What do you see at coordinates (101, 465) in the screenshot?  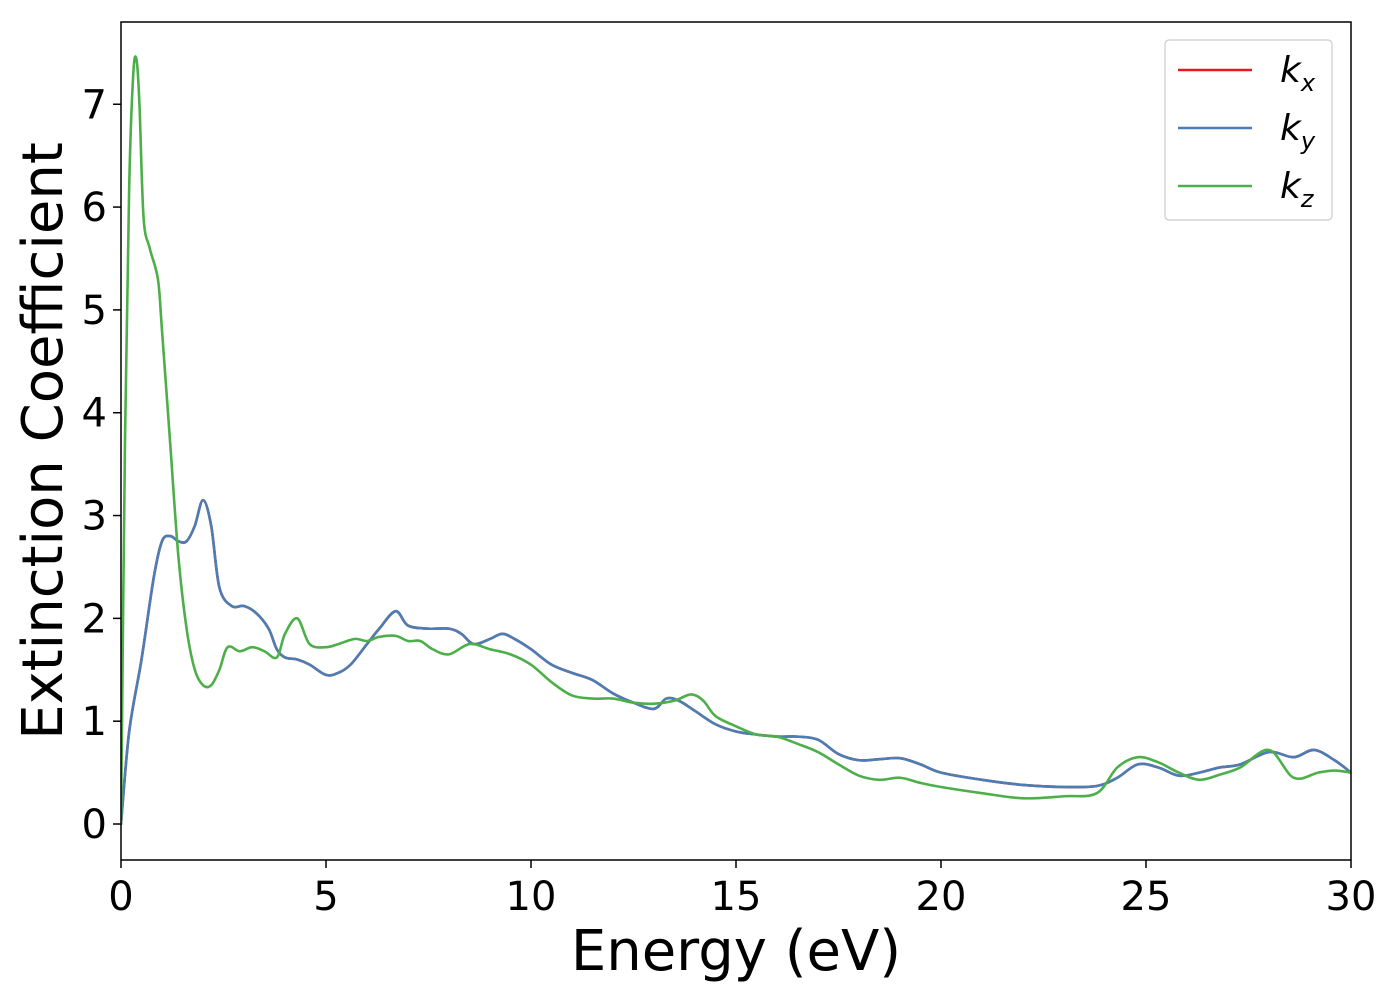 I see `y-axis-ticks: 0 1 2 3 4 5 6 7` at bounding box center [101, 465].